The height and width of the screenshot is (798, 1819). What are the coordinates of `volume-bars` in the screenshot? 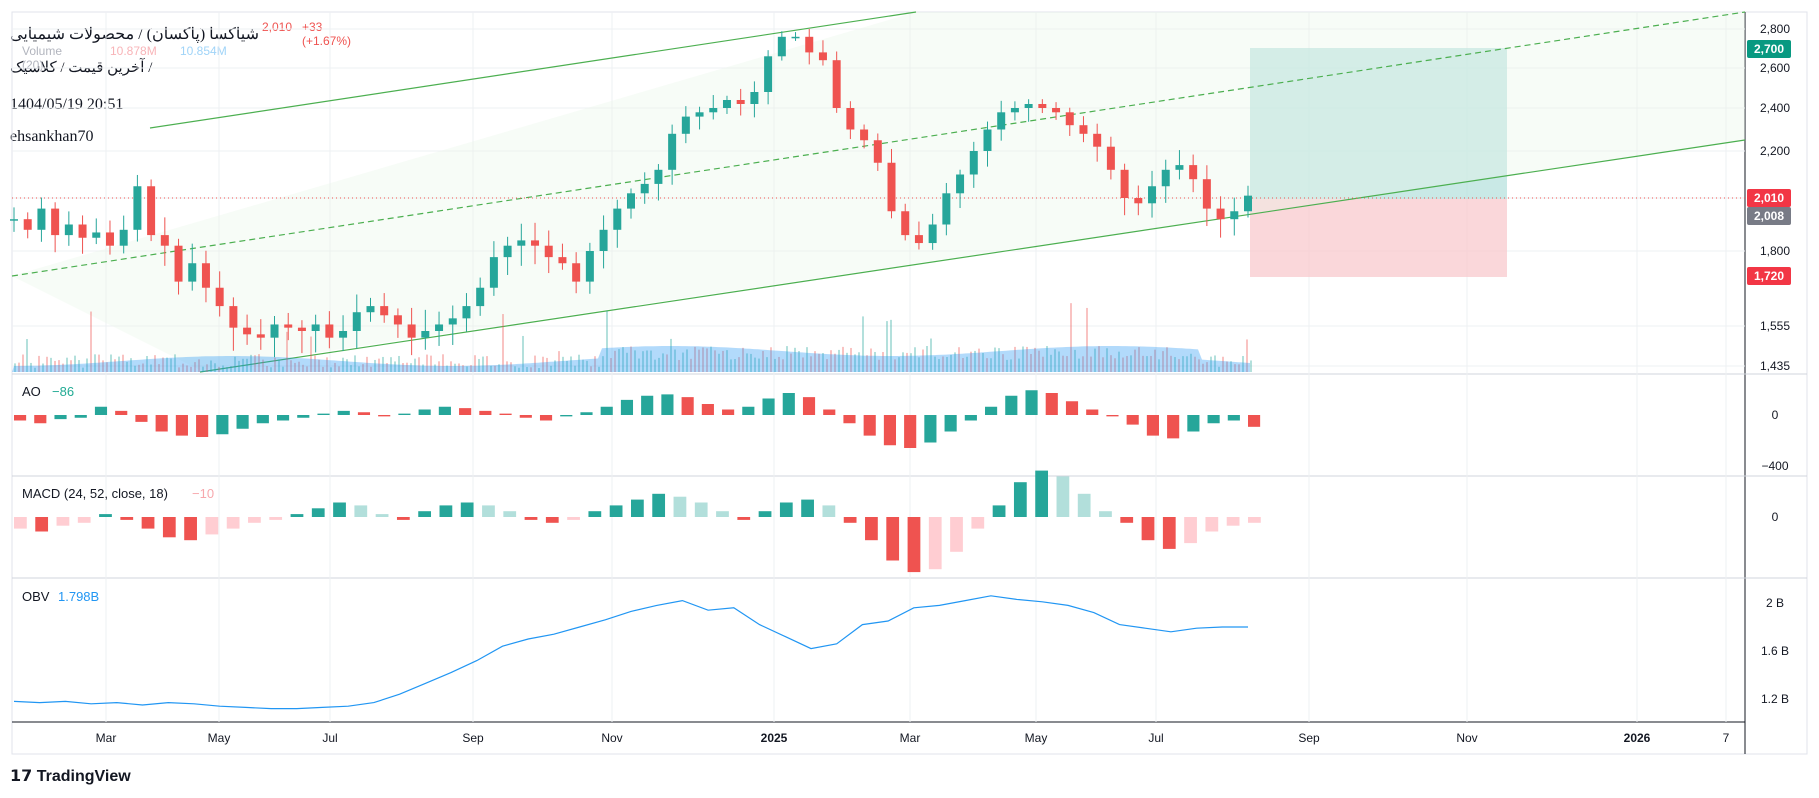 It's located at (632, 337).